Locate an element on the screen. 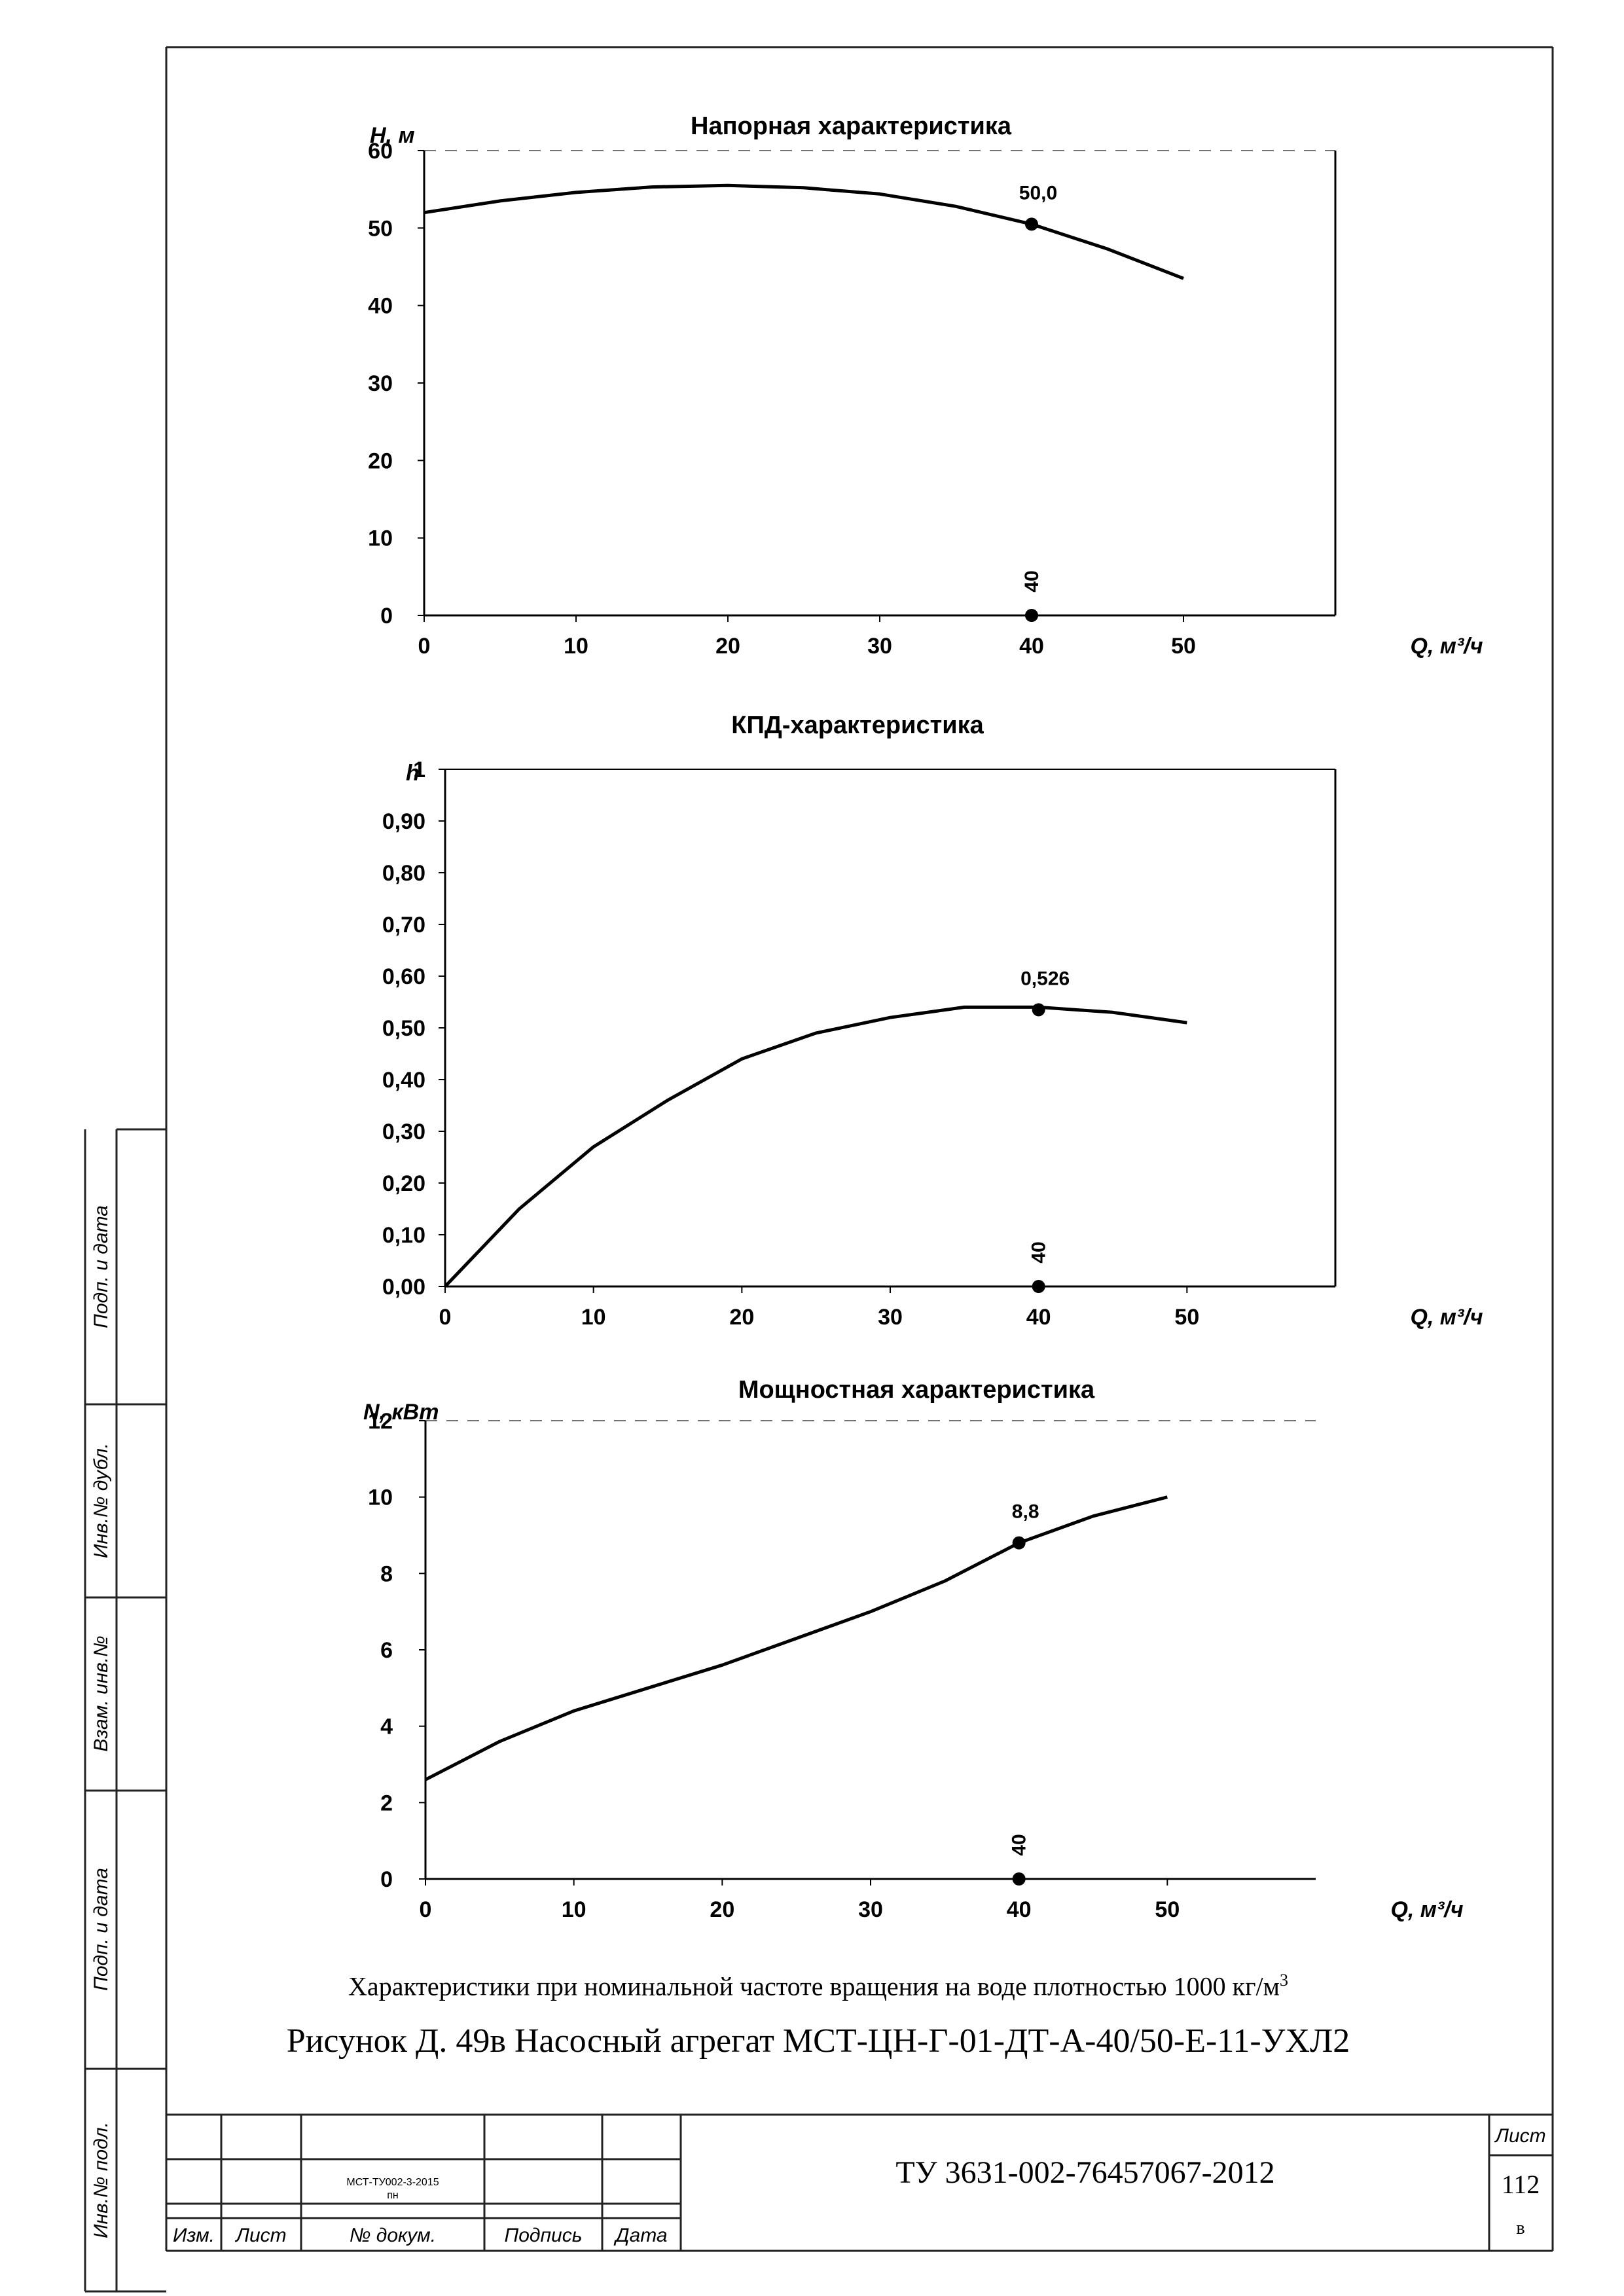 The image size is (1624, 2296). efficiency-y-tick-label: 0,40 is located at coordinates (403, 1080).